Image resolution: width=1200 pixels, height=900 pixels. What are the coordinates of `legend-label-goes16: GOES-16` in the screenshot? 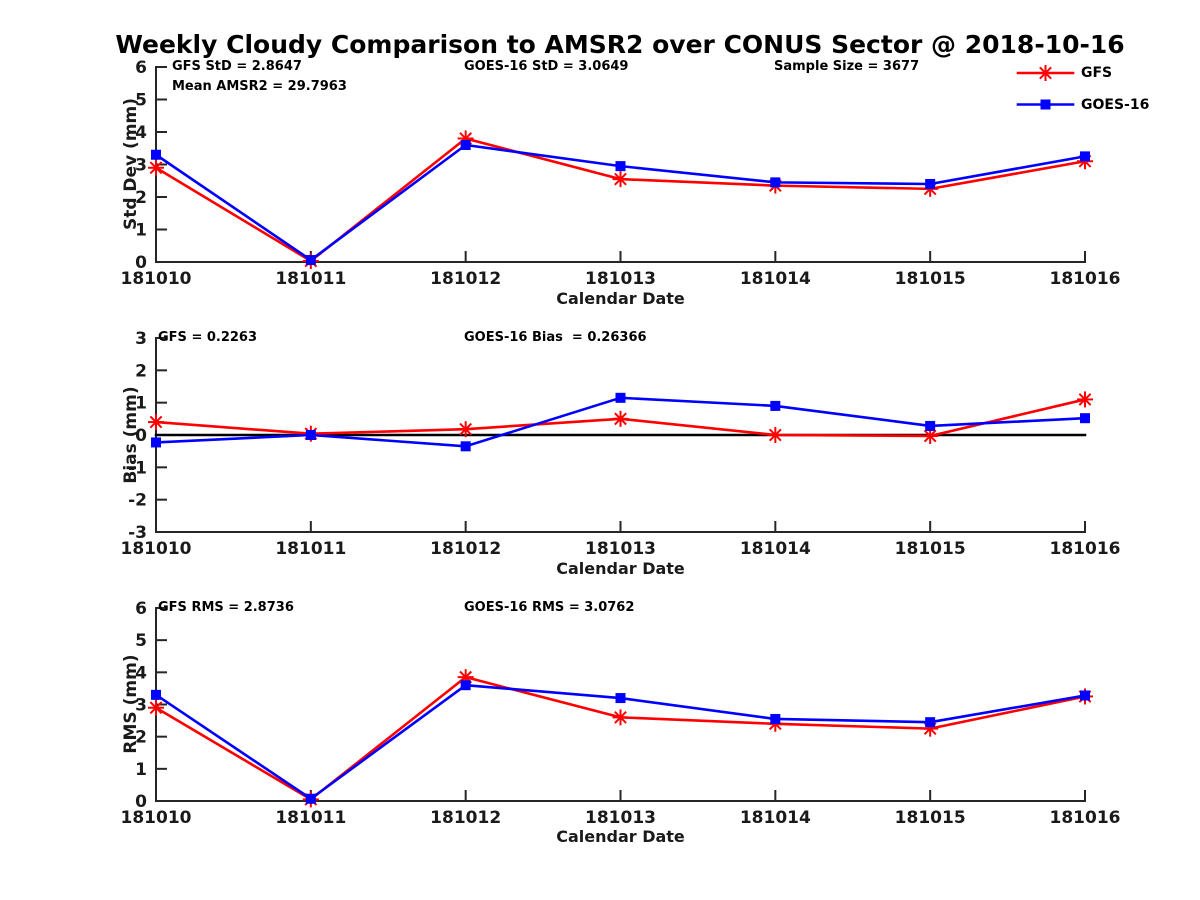 It's located at (1115, 105).